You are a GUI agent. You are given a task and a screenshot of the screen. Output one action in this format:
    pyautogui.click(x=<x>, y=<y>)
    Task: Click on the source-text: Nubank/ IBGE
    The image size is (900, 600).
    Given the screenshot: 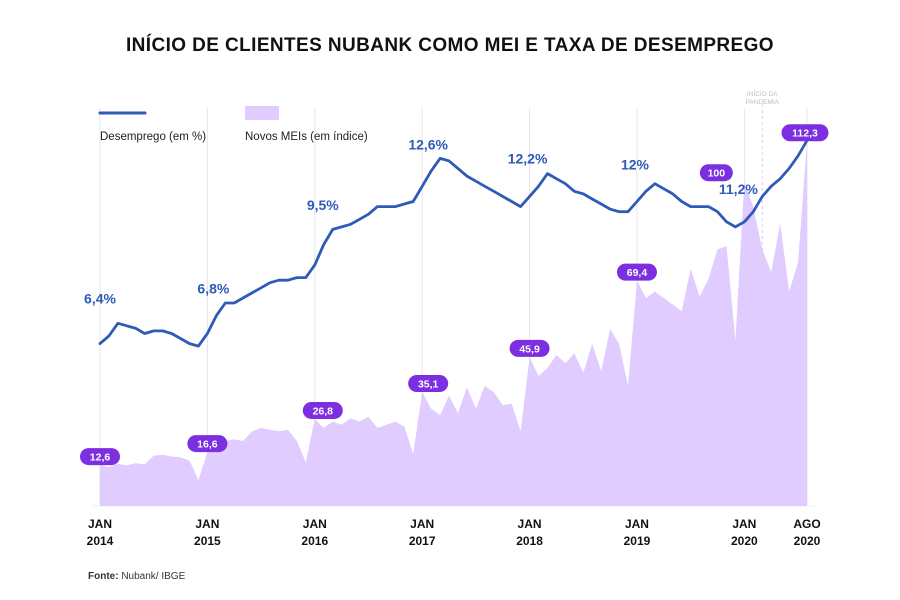 What is the action you would take?
    pyautogui.click(x=153, y=576)
    